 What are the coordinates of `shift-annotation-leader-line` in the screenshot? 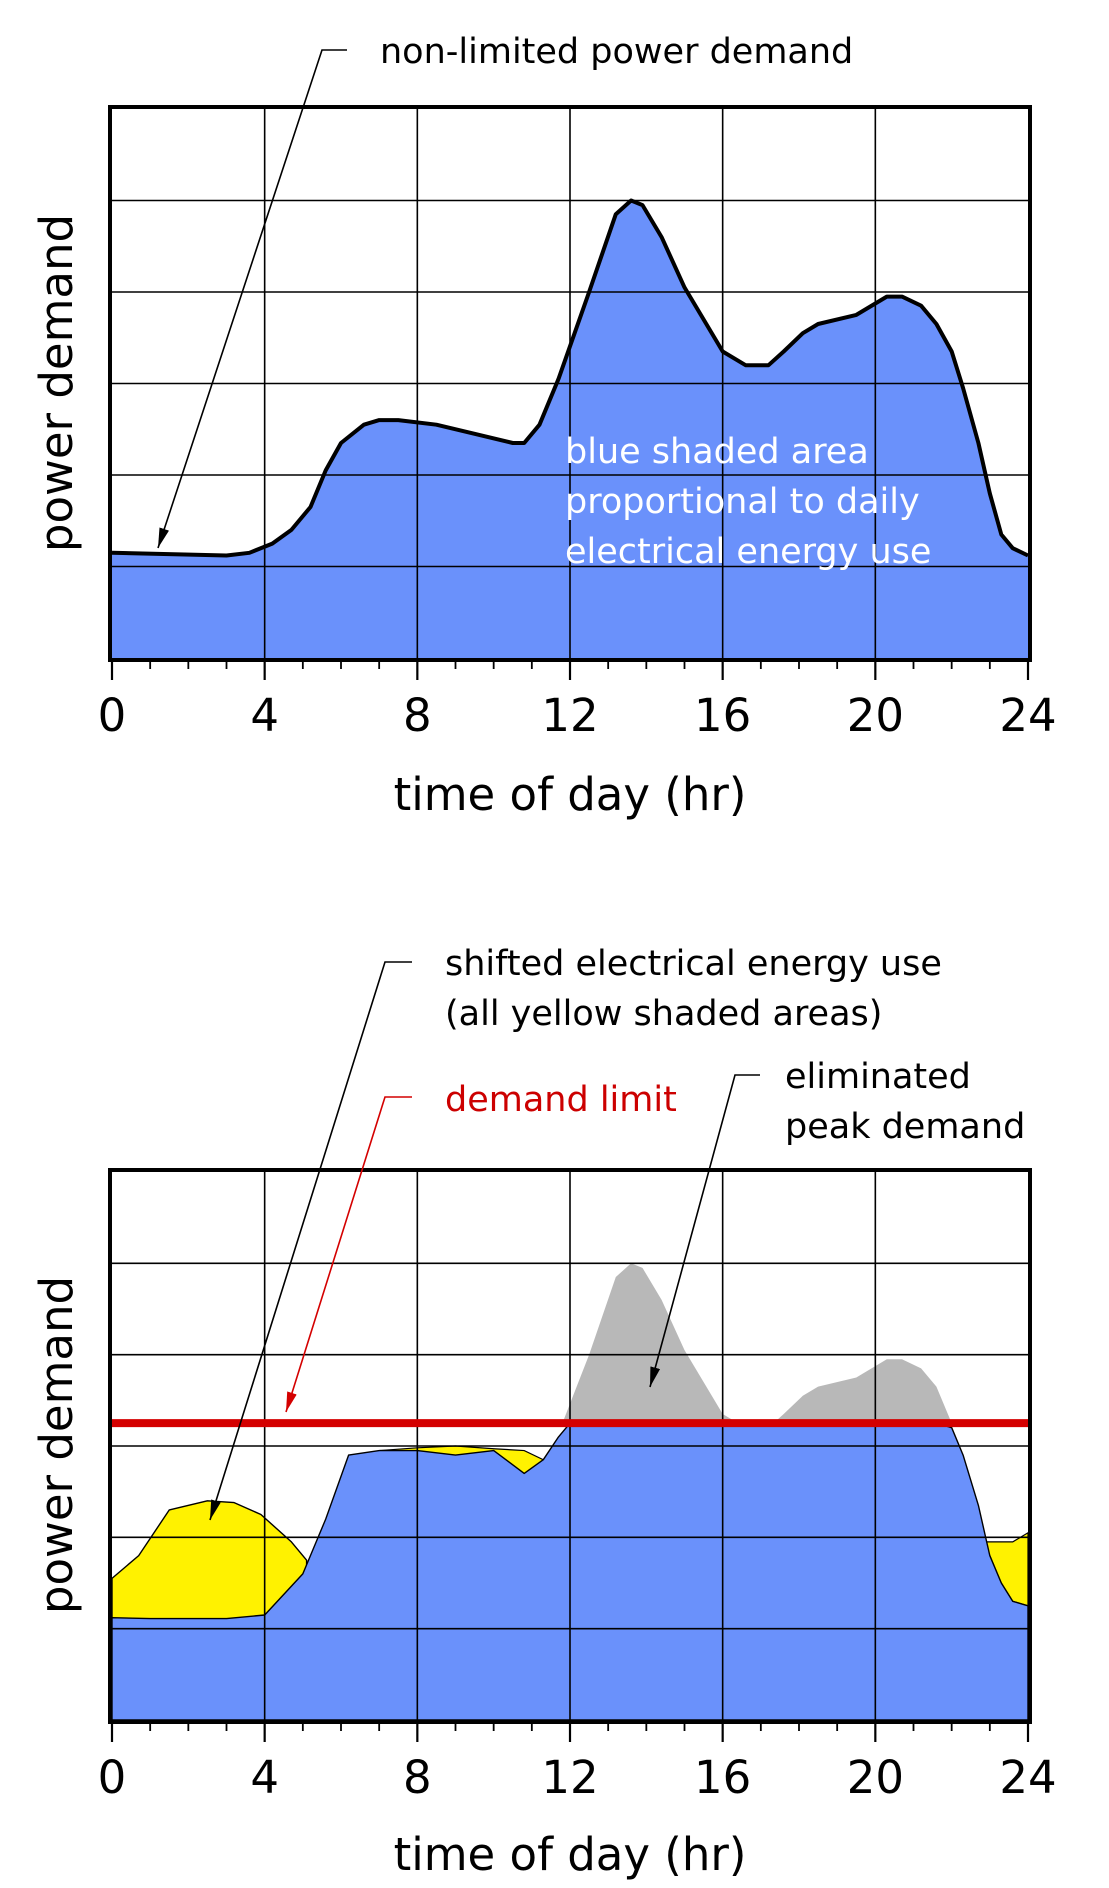 It's located at (310, 1241).